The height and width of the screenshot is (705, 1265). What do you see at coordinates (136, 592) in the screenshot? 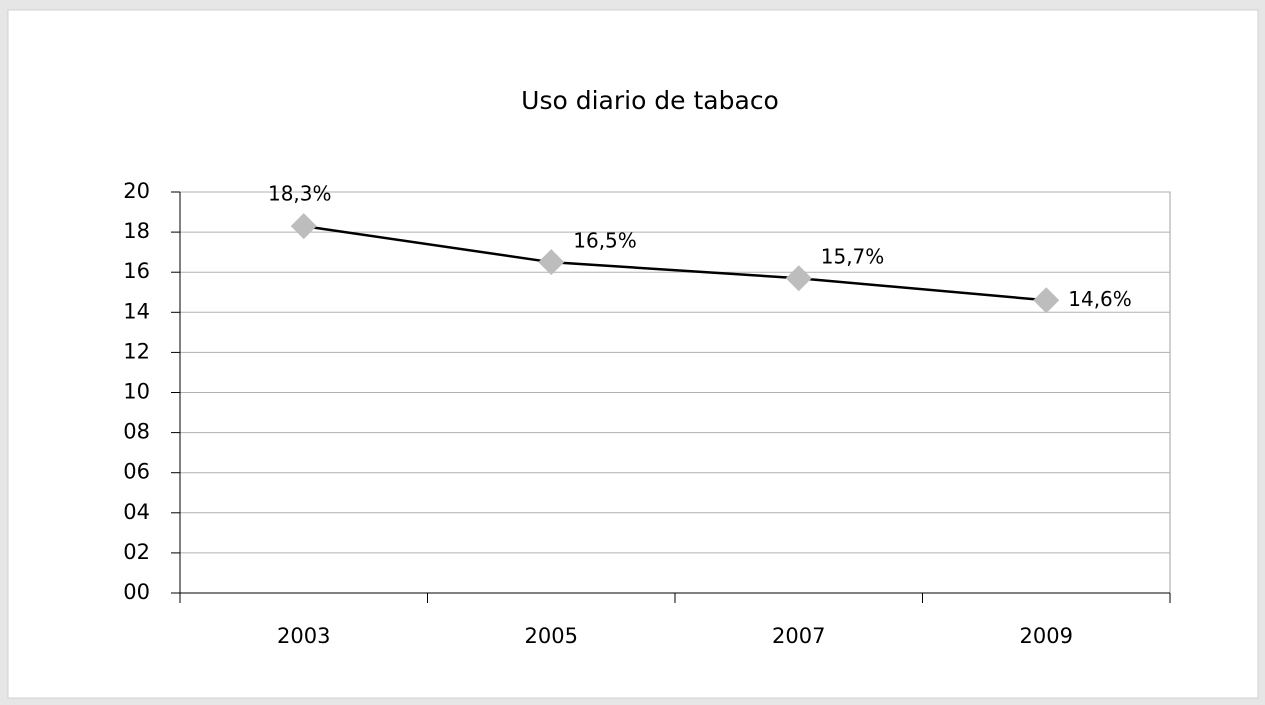
I see `y-tick-label: 00` at bounding box center [136, 592].